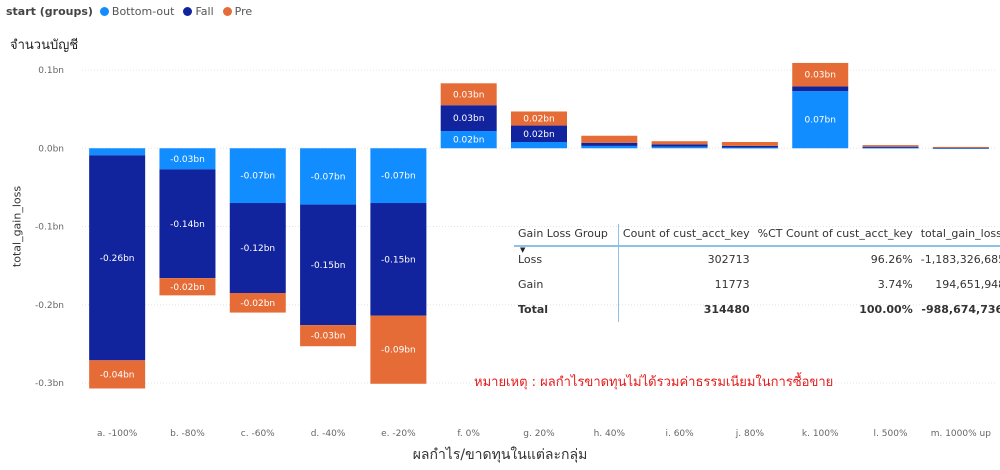  I want to click on legend-title: start (groups), so click(49, 11).